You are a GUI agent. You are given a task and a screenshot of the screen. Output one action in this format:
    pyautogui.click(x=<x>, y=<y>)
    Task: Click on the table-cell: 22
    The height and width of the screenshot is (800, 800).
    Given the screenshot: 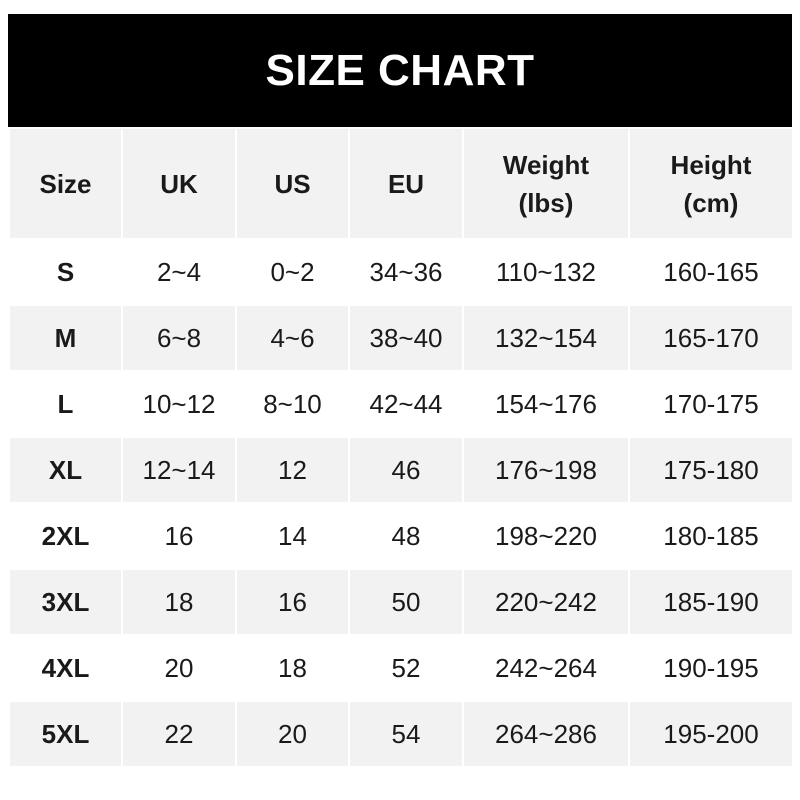 What is the action you would take?
    pyautogui.click(x=179, y=734)
    